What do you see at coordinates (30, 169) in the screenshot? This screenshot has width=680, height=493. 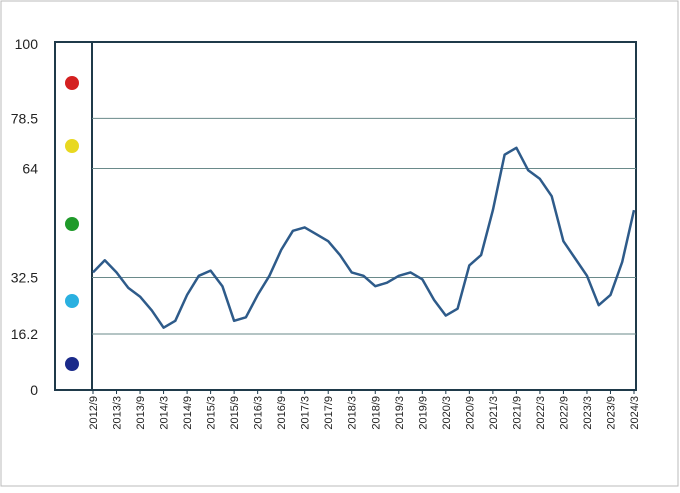 I see `y-tick-label: 64` at bounding box center [30, 169].